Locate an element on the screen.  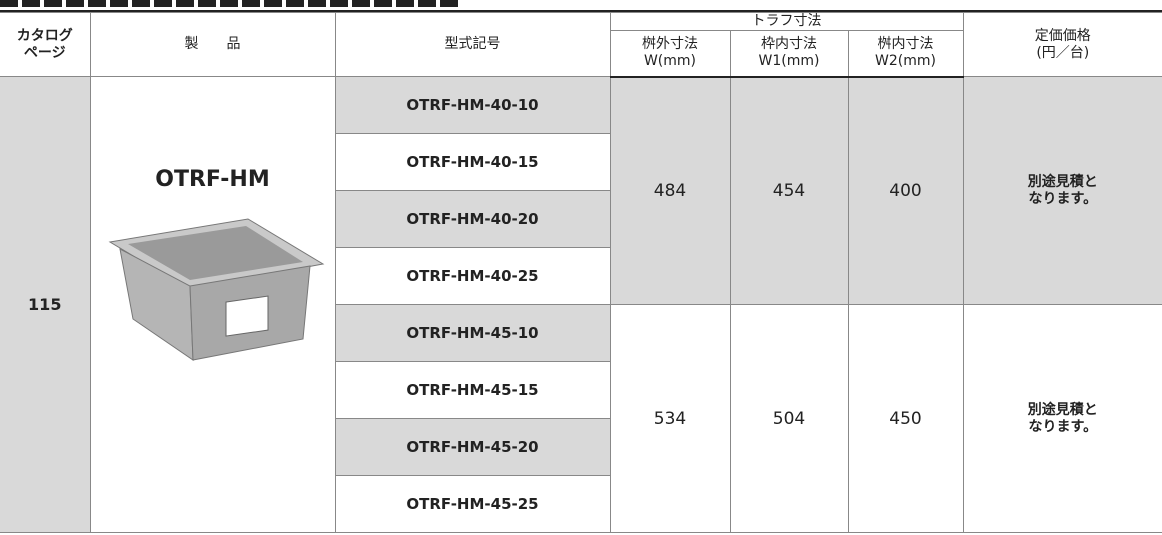
header-cell: 桝外寸法 W(mm) is located at coordinates (670, 54).